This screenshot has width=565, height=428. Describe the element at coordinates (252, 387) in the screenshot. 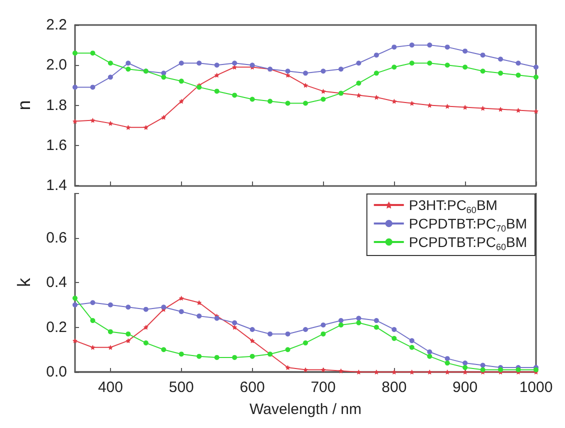

I see `x-tick-label: 600` at that location.